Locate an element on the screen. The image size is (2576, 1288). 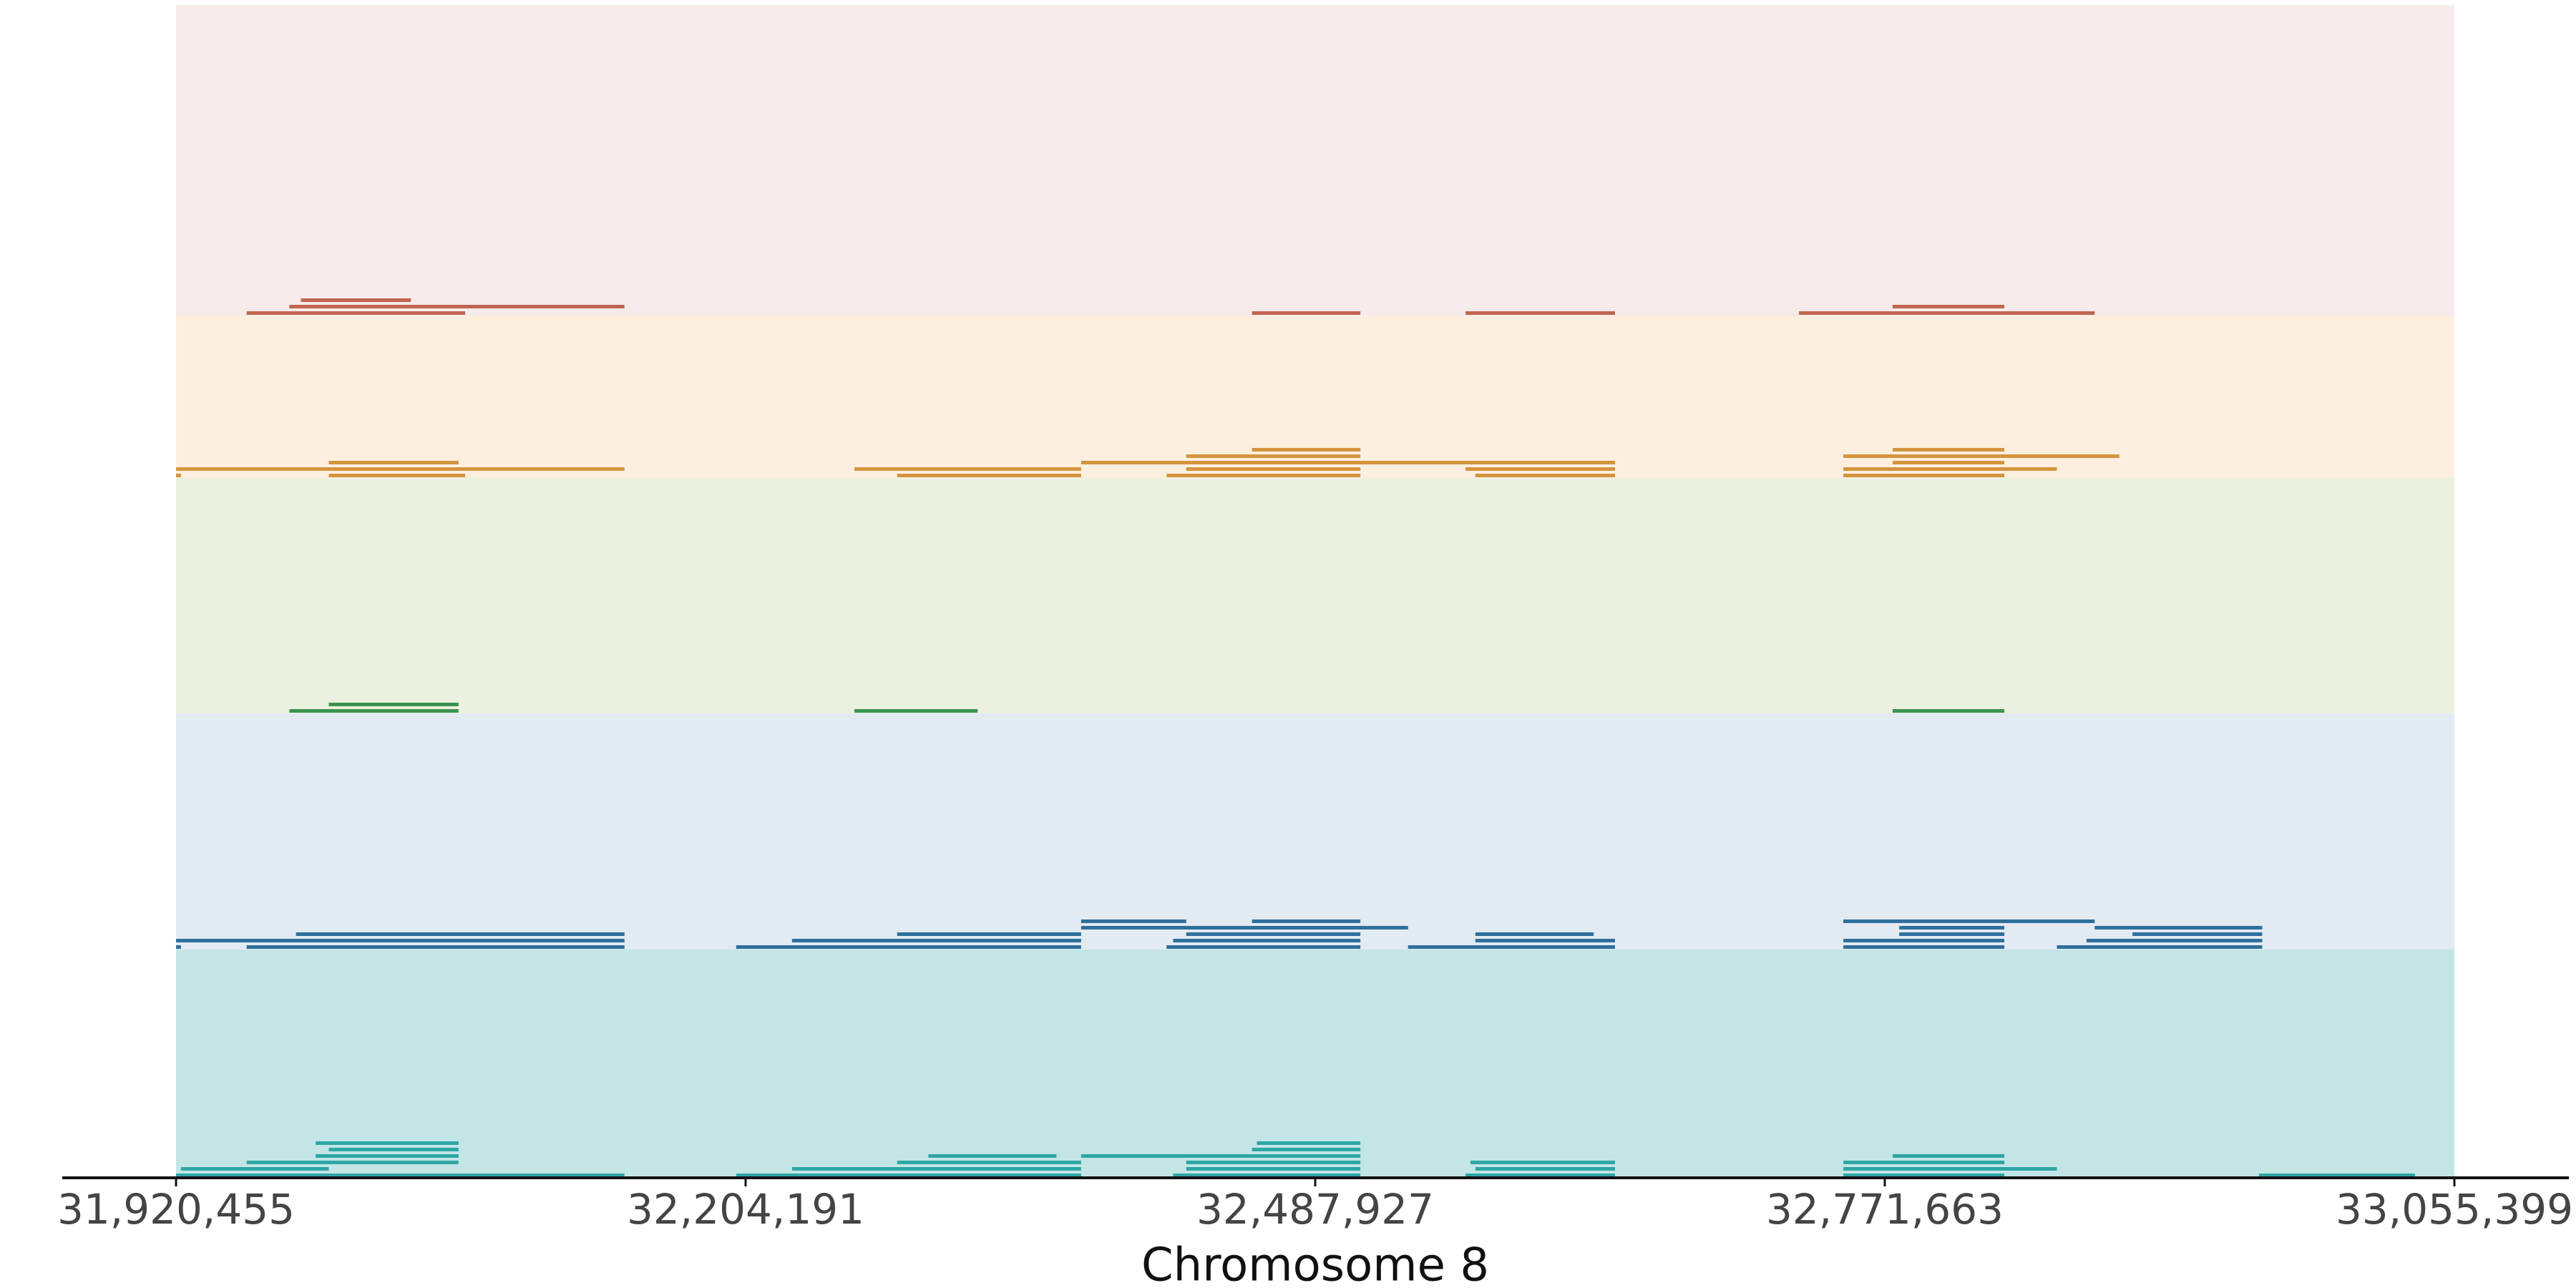
x-tick-label: 32,487,927 is located at coordinates (1315, 1209).